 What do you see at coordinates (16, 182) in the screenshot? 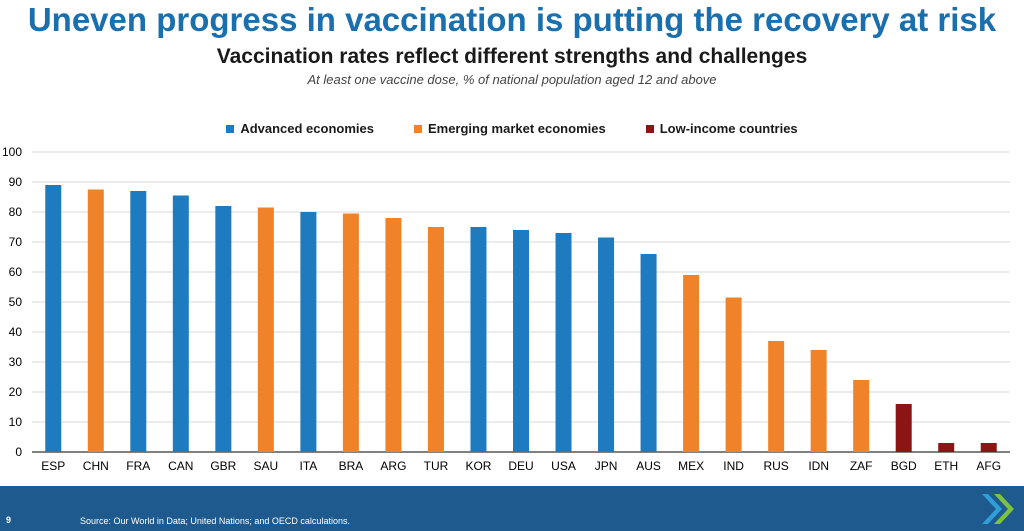
I see `y-tick-label: 90` at bounding box center [16, 182].